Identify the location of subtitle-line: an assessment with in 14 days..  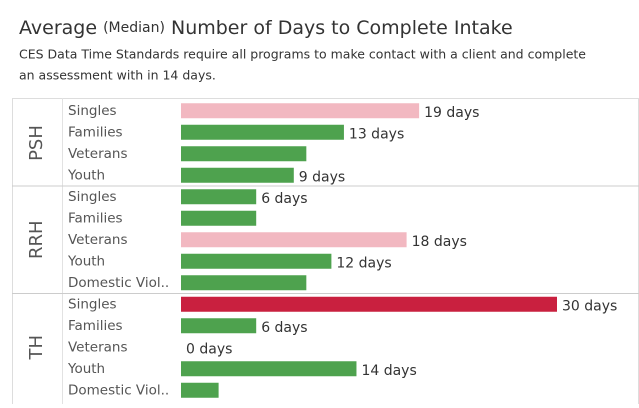
(117, 75).